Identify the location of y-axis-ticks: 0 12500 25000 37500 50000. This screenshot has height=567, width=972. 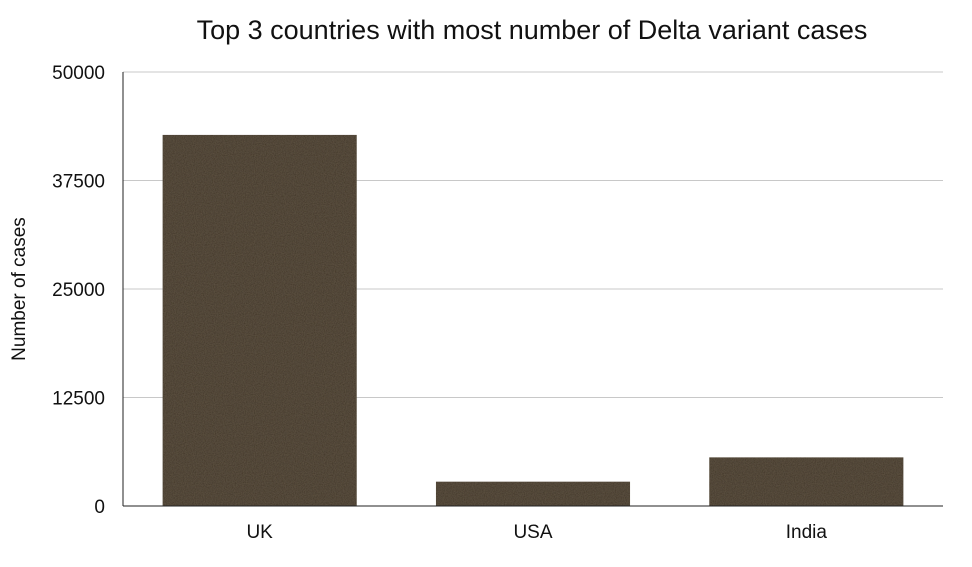
(78, 290).